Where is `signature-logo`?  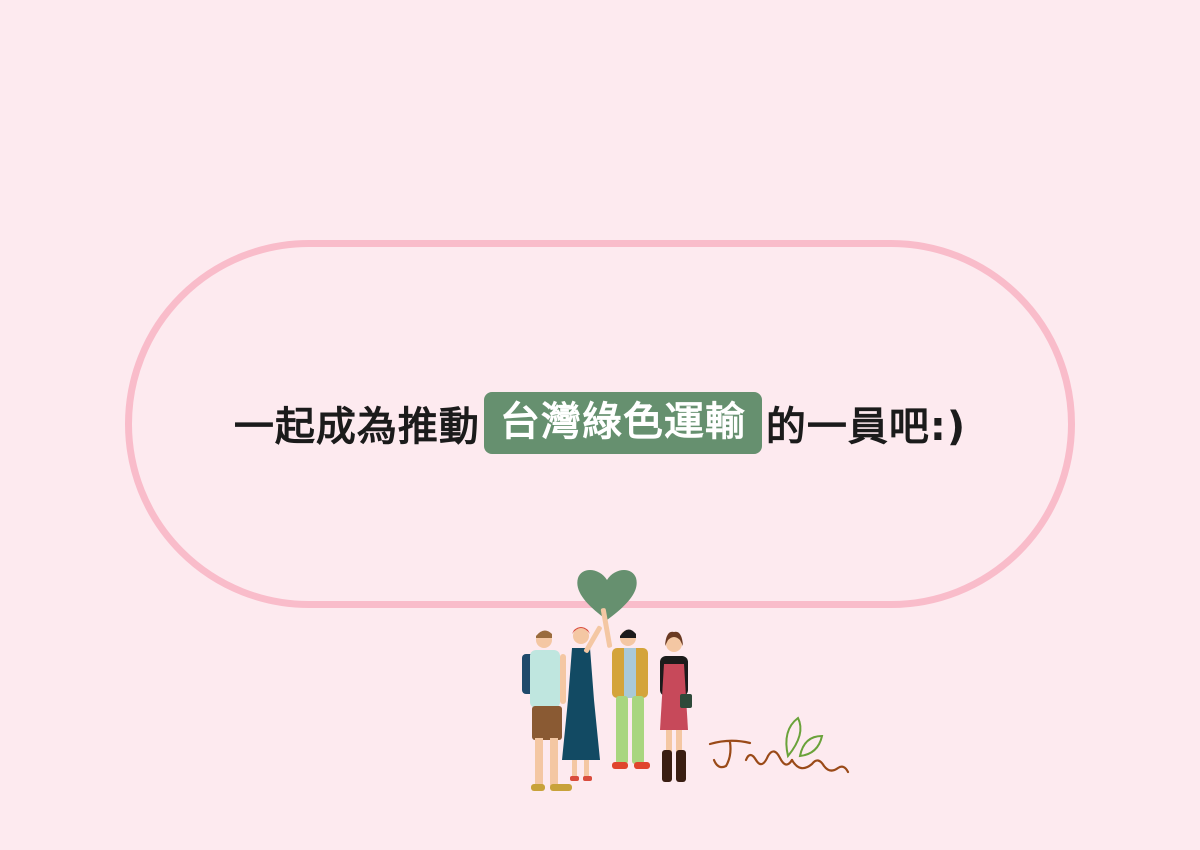 signature-logo is located at coordinates (779, 745).